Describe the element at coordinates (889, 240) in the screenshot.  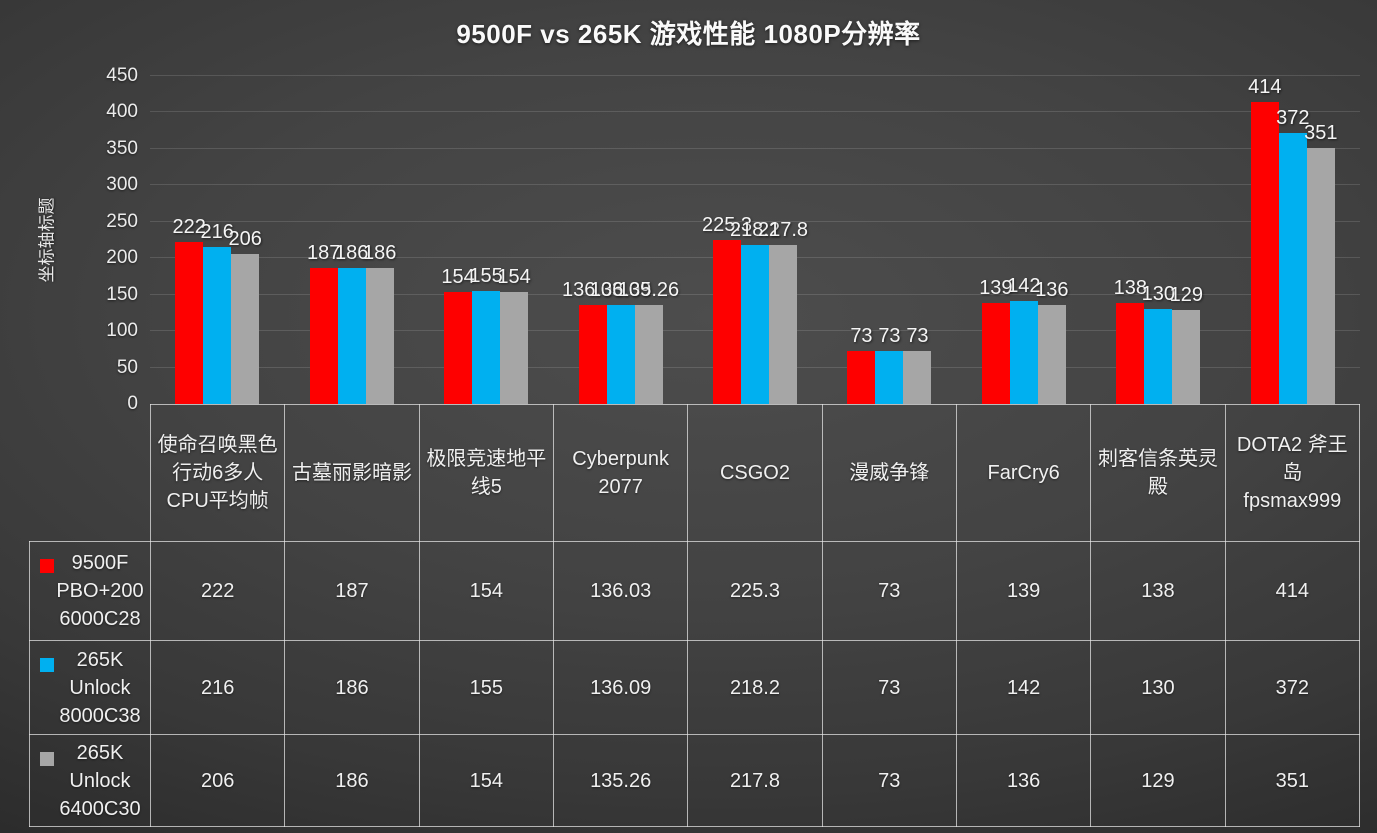
I see `bar-group: 73 73 73` at that location.